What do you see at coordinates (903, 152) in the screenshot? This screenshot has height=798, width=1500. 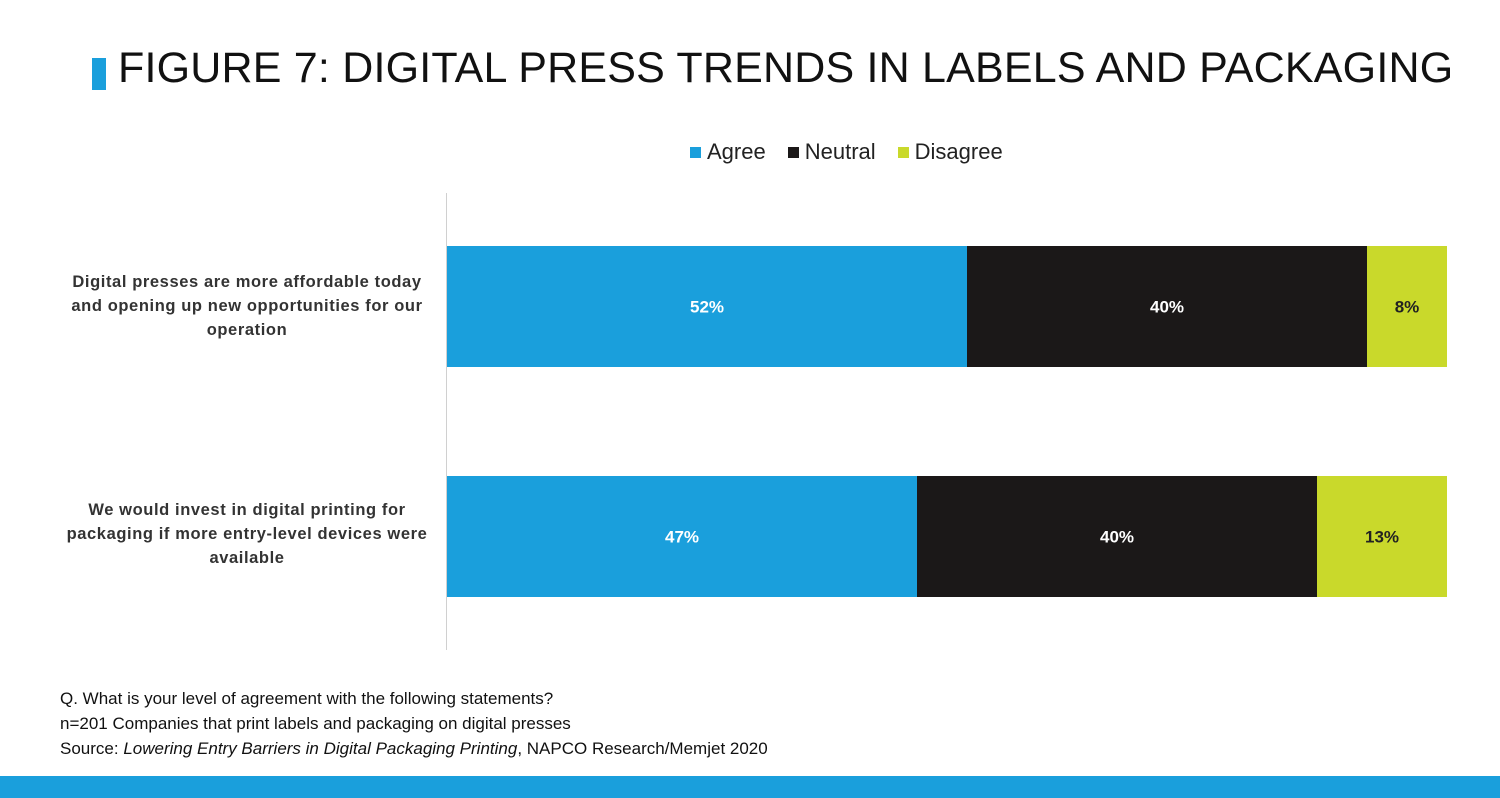 I see `legend-swatch-disagree` at bounding box center [903, 152].